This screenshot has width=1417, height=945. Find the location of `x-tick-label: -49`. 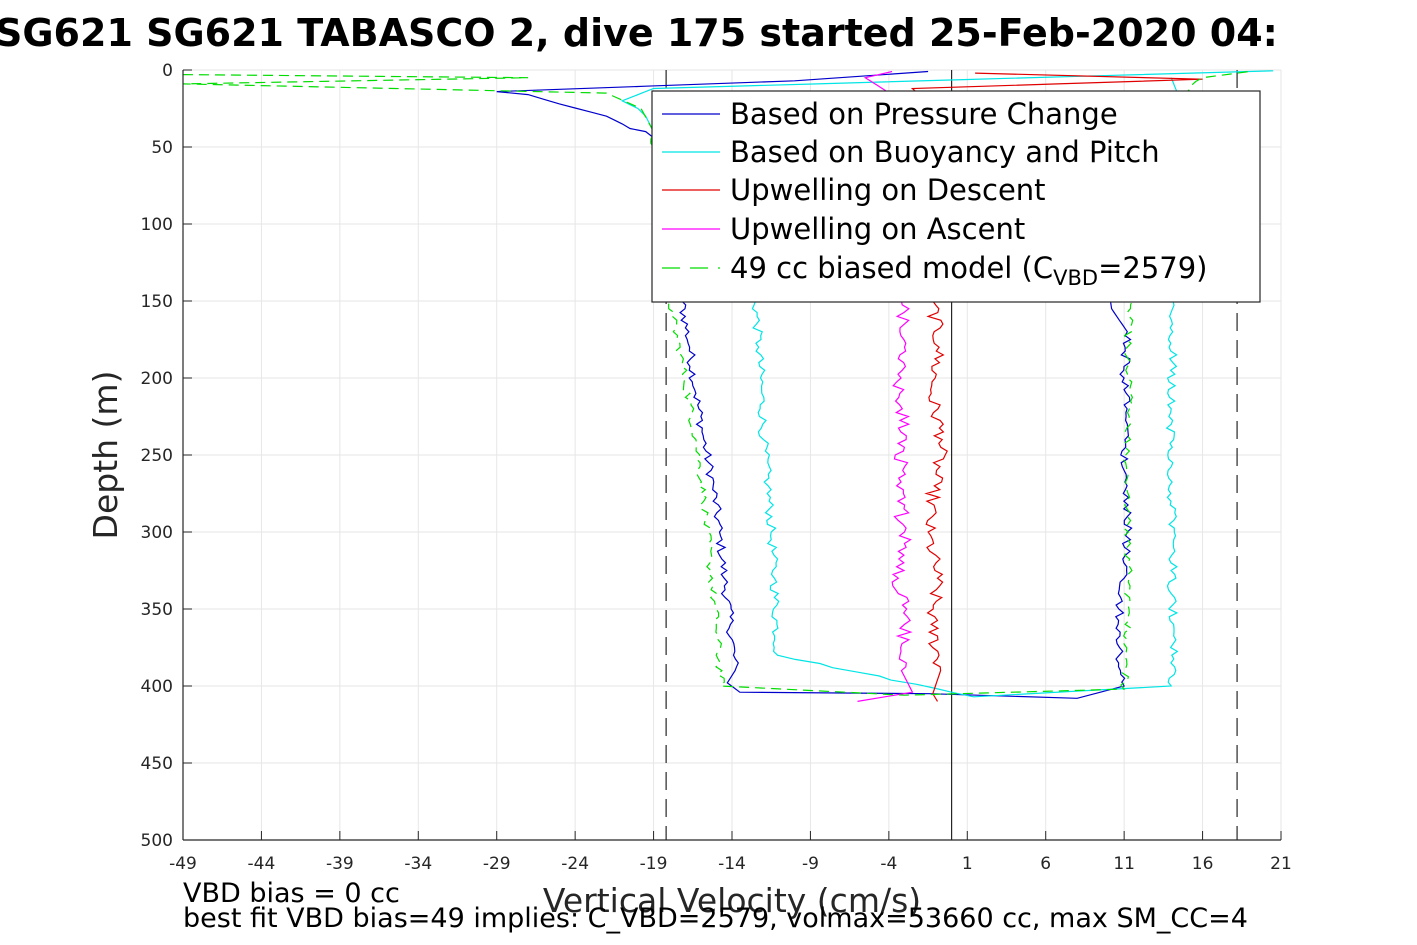

x-tick-label: -49 is located at coordinates (183, 864).